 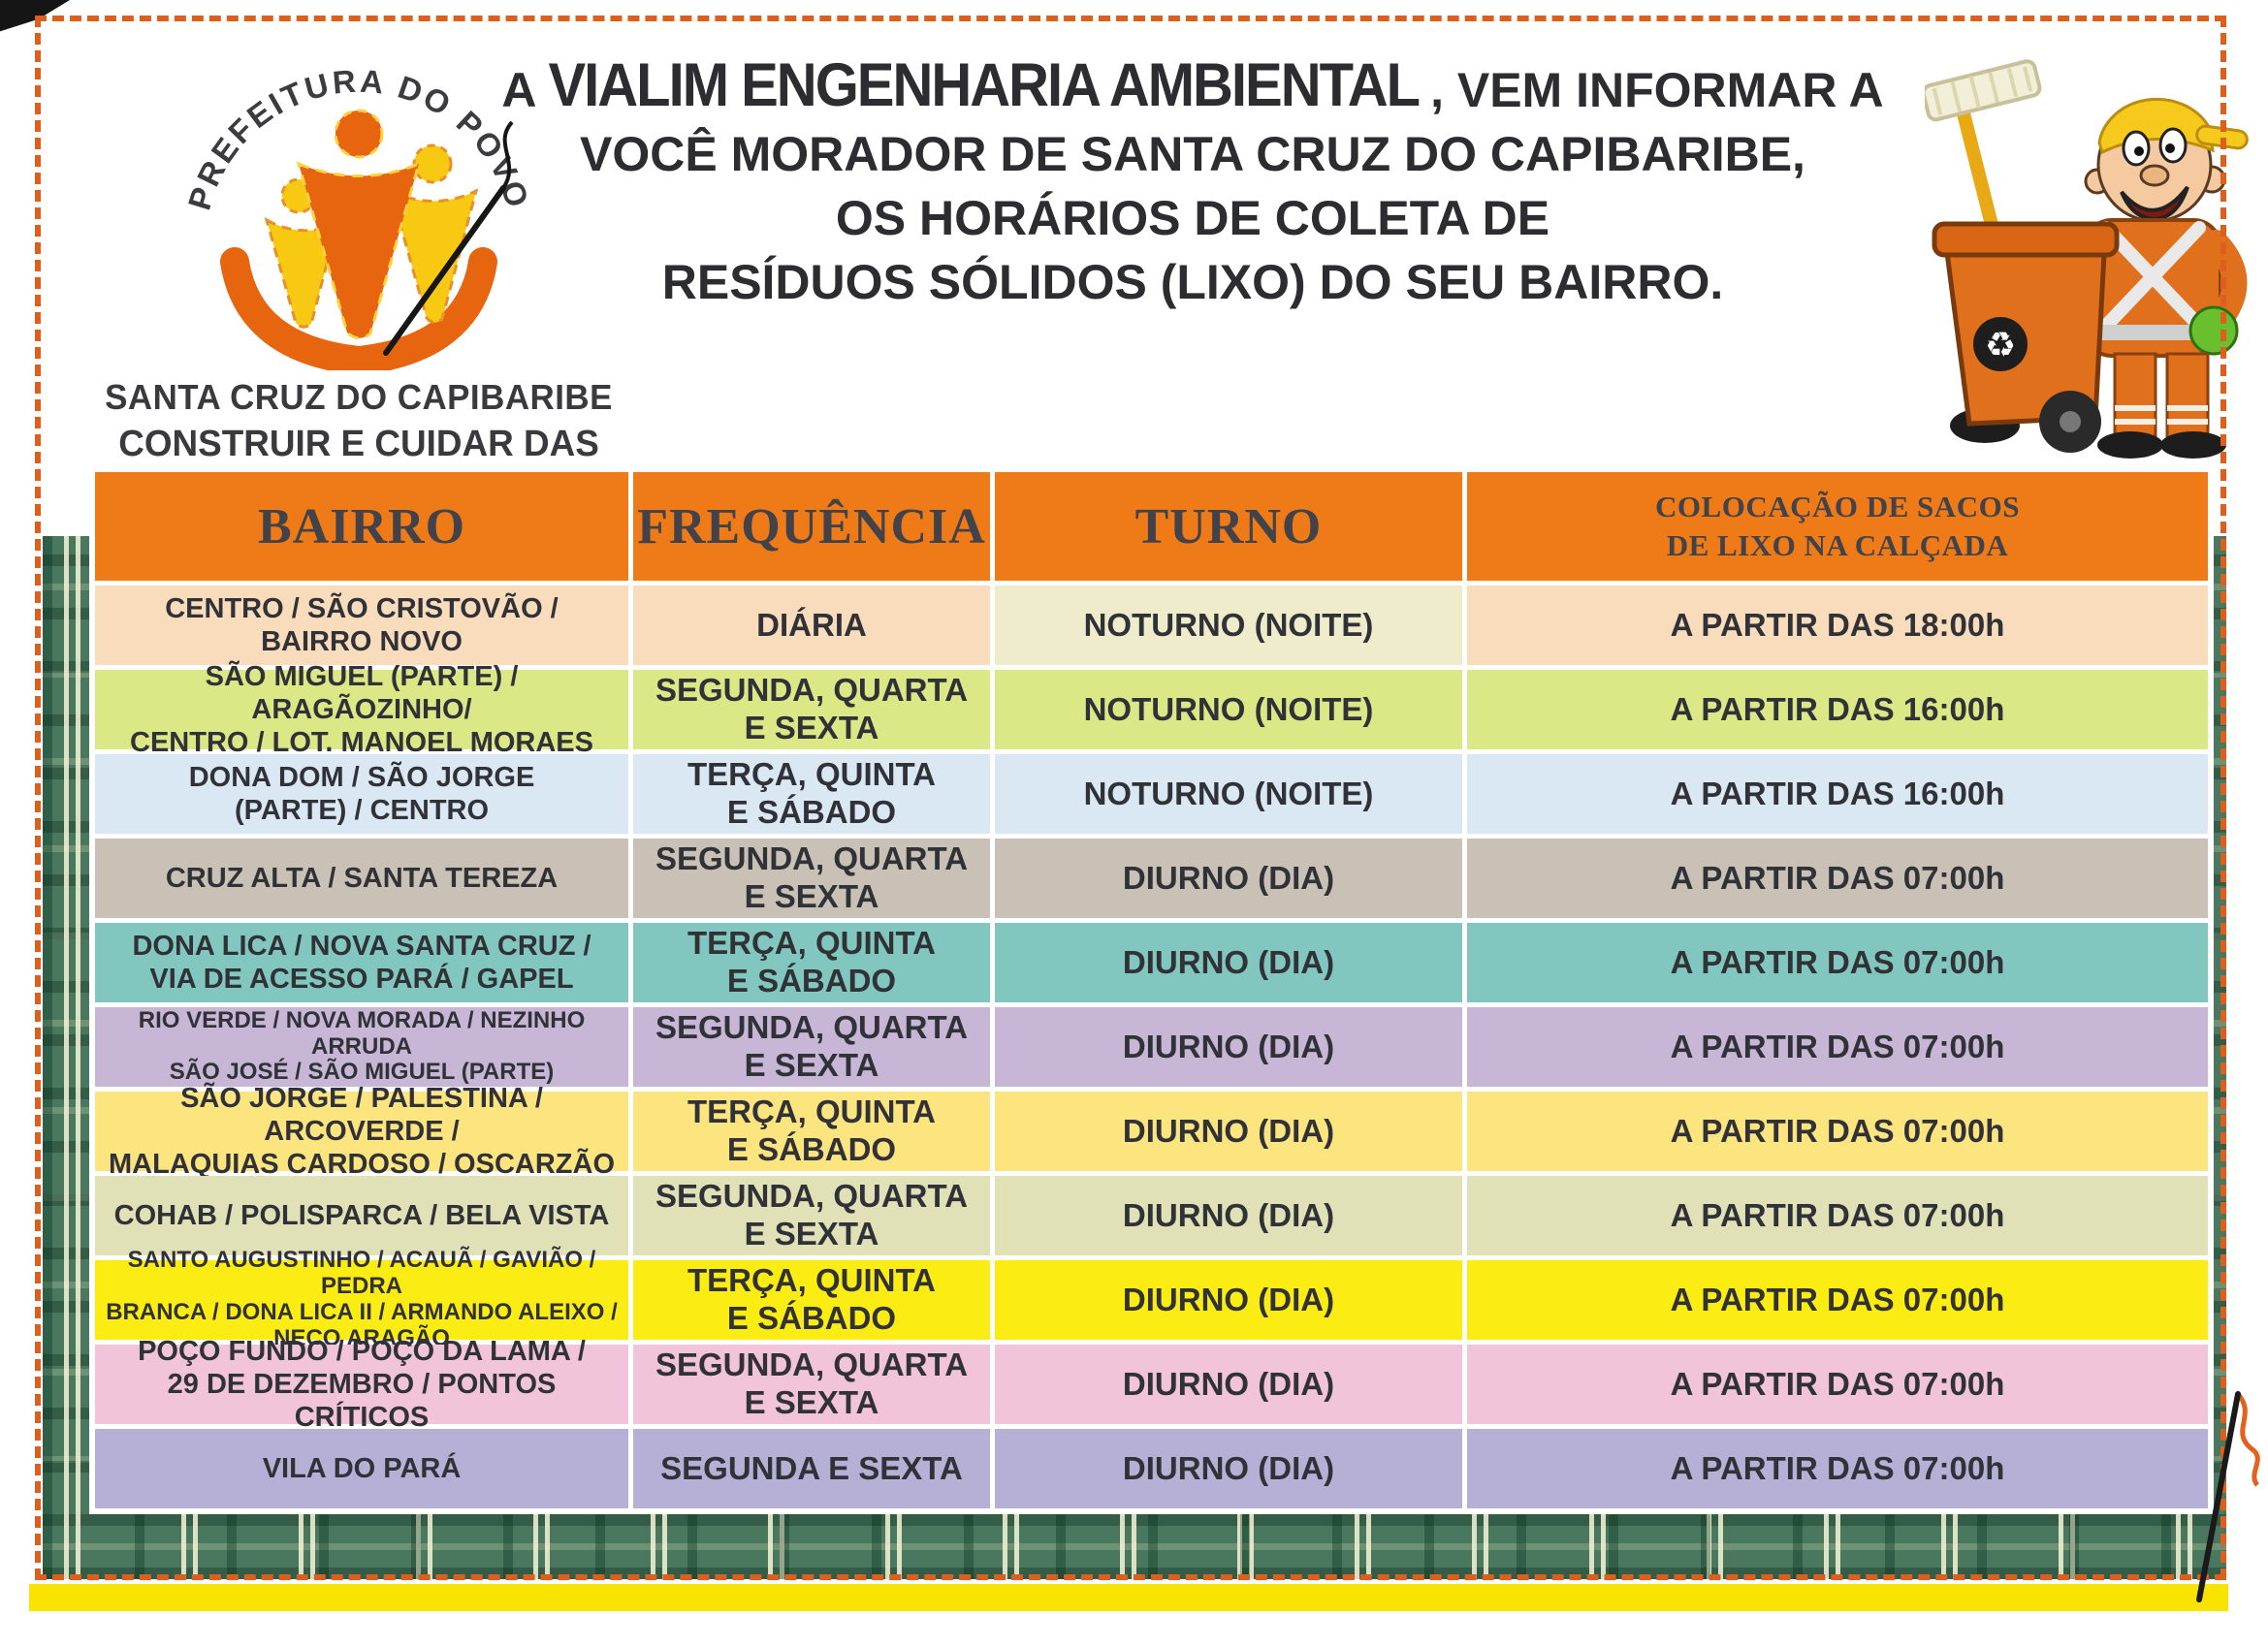 I want to click on cell-frequencia-row-2: SEGUNDA, QUARTA E SEXTA, so click(x=811, y=709).